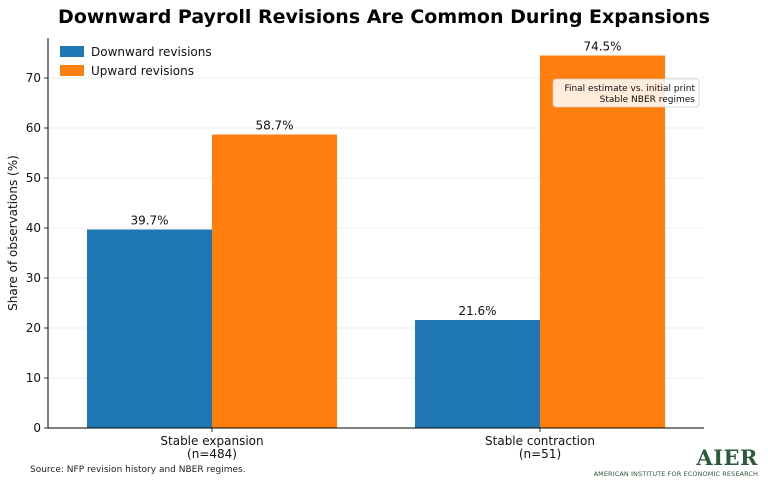 This screenshot has height=487, width=768. Describe the element at coordinates (149, 221) in the screenshot. I see `bar-value-label: 39.7%` at that location.